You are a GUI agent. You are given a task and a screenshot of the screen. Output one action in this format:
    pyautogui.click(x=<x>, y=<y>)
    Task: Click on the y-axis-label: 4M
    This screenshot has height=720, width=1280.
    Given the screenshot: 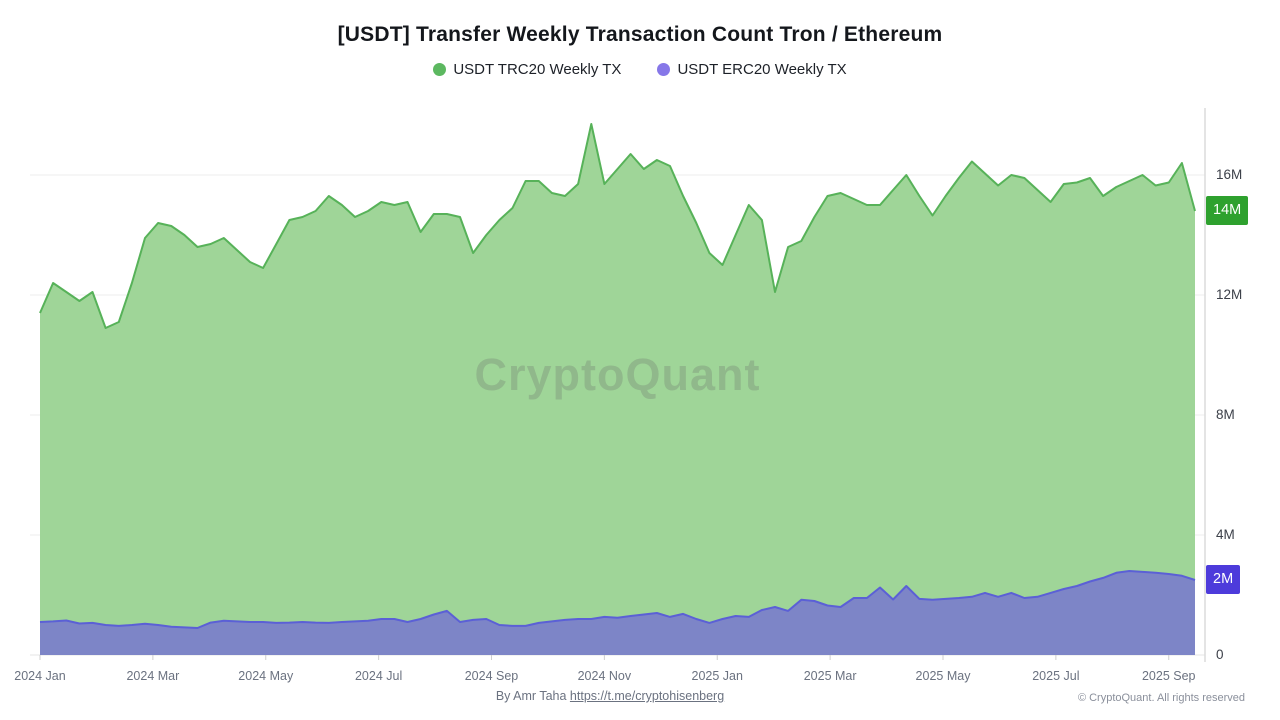 What is the action you would take?
    pyautogui.click(x=1225, y=534)
    